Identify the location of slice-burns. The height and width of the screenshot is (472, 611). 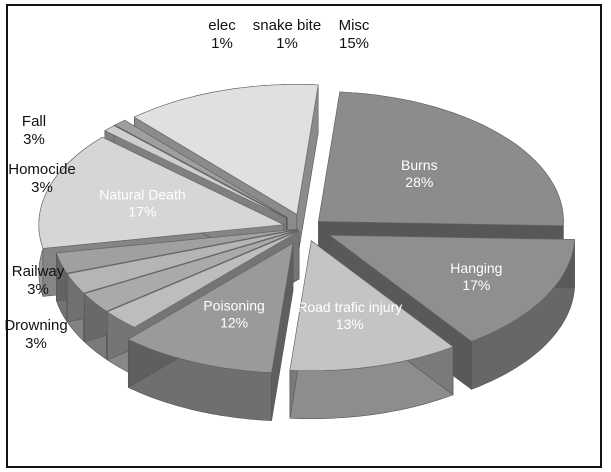
(441, 159).